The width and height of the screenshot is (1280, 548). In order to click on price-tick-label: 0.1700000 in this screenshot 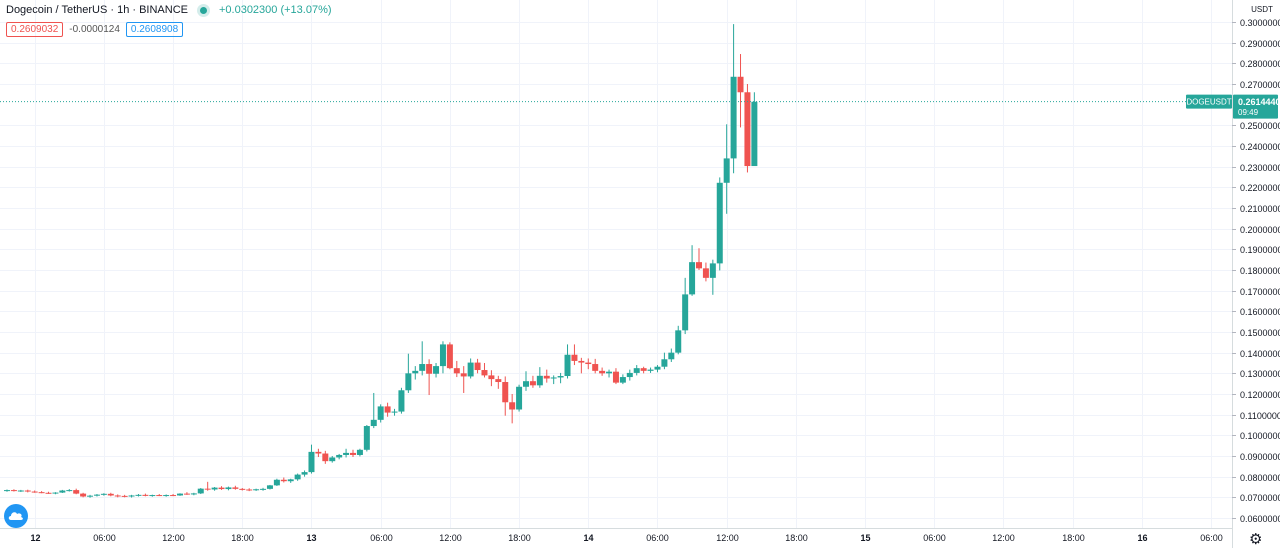, I will do `click(1260, 292)`.